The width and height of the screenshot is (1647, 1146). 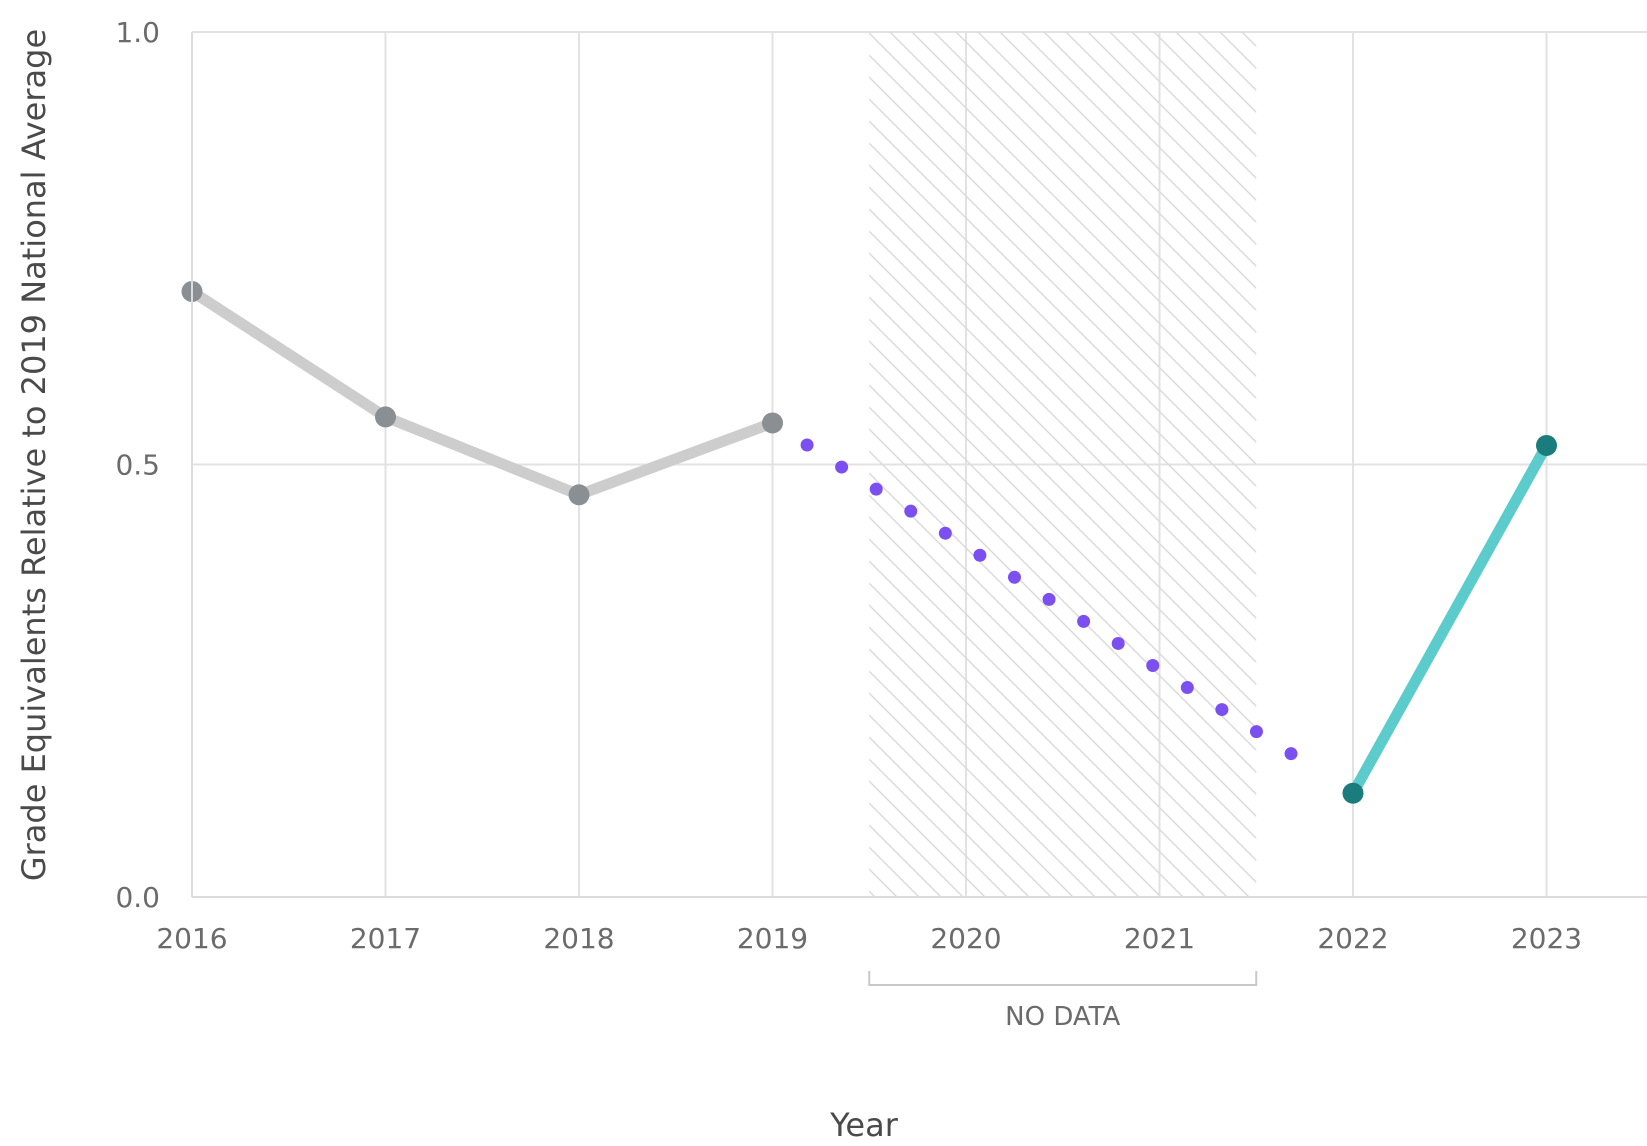 What do you see at coordinates (385, 938) in the screenshot?
I see `x-tick-label: 2017` at bounding box center [385, 938].